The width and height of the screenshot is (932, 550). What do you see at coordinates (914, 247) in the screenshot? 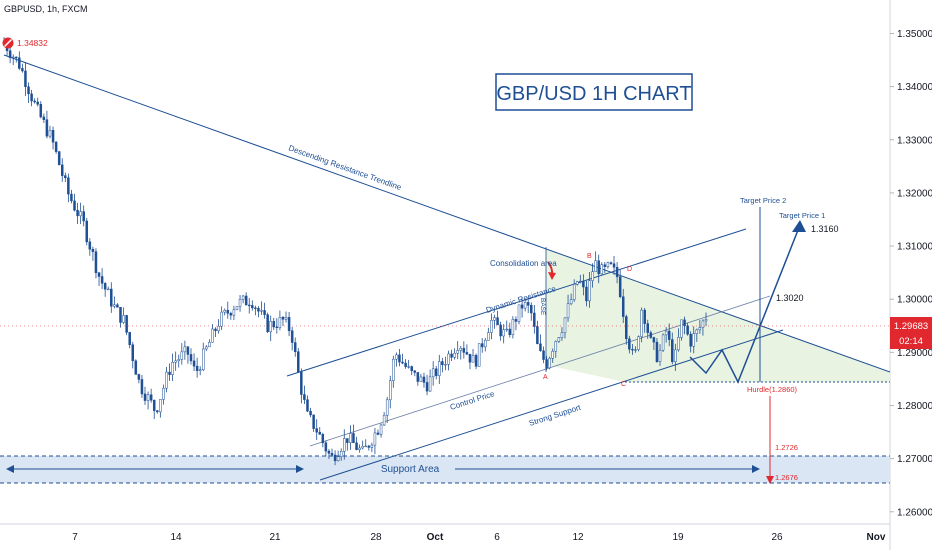
I see `y-tick-label: 1.31000` at bounding box center [914, 247].